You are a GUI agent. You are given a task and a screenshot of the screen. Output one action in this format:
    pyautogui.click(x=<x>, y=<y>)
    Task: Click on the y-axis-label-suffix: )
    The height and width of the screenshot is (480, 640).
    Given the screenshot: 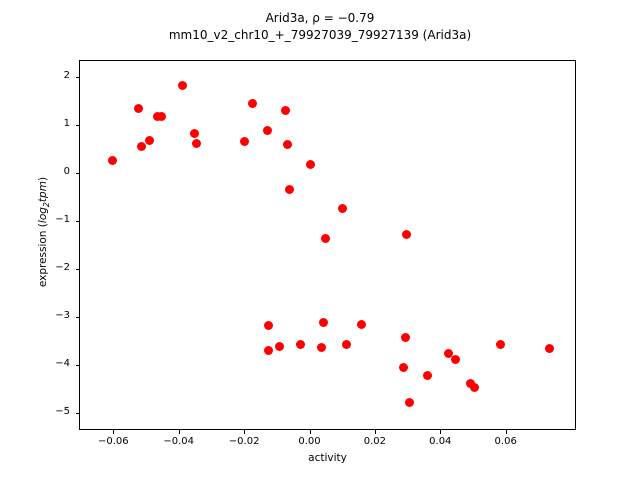 What is the action you would take?
    pyautogui.click(x=42, y=179)
    